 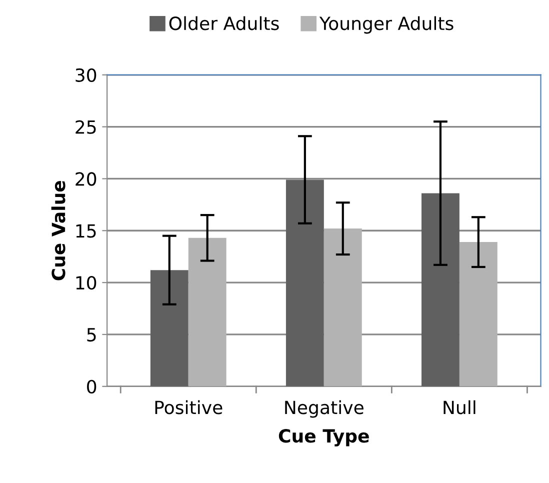 I want to click on x-tick-label: Positive, so click(x=188, y=407).